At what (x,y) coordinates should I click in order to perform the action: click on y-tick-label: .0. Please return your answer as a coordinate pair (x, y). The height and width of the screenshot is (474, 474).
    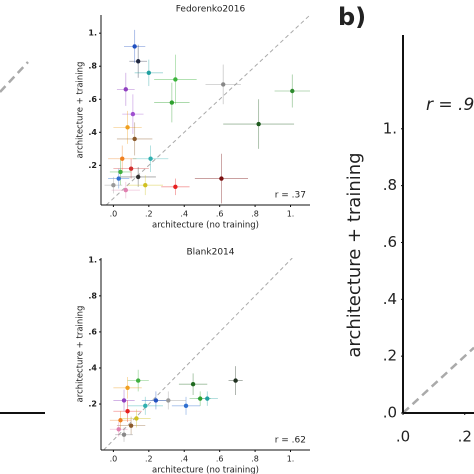
    Looking at the image, I should click on (390, 413).